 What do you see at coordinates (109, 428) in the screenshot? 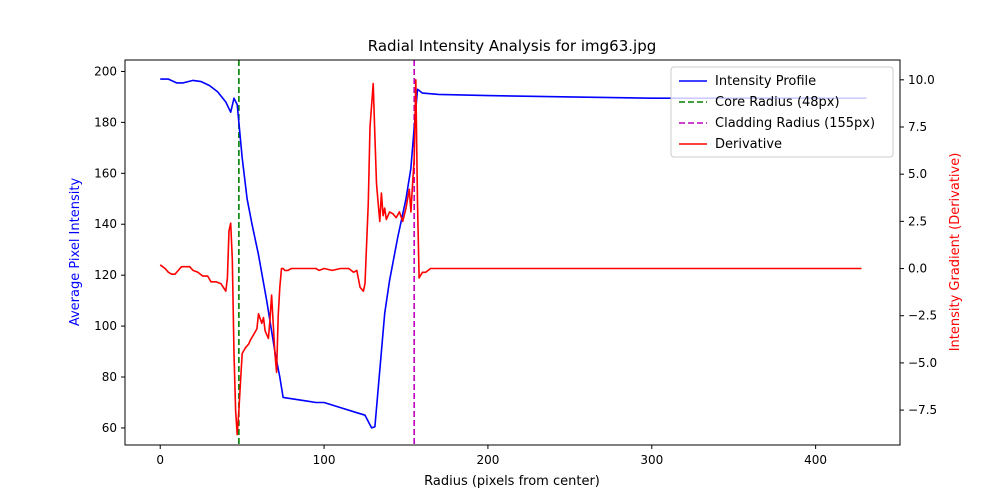
I see `left-y-tick-label: 60` at bounding box center [109, 428].